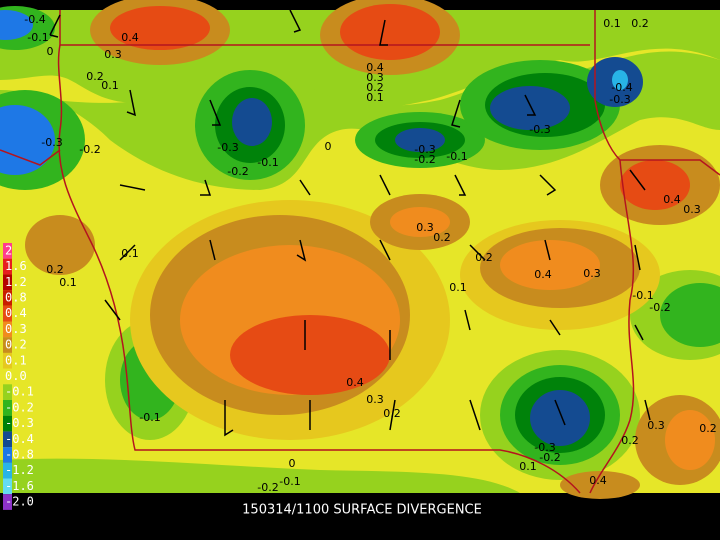 The height and width of the screenshot is (540, 720). Describe the element at coordinates (19, 423) in the screenshot. I see `legend-label: -0.3` at that location.